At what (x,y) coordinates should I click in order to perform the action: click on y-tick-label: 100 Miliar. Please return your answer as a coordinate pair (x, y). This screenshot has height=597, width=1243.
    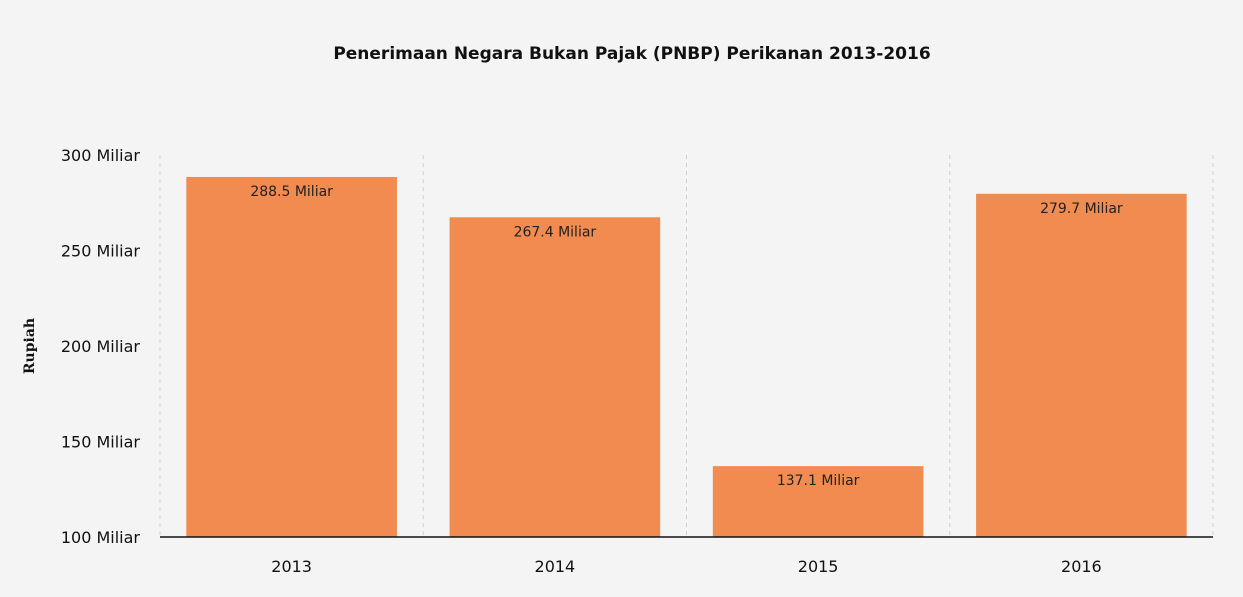
    Looking at the image, I should click on (101, 537).